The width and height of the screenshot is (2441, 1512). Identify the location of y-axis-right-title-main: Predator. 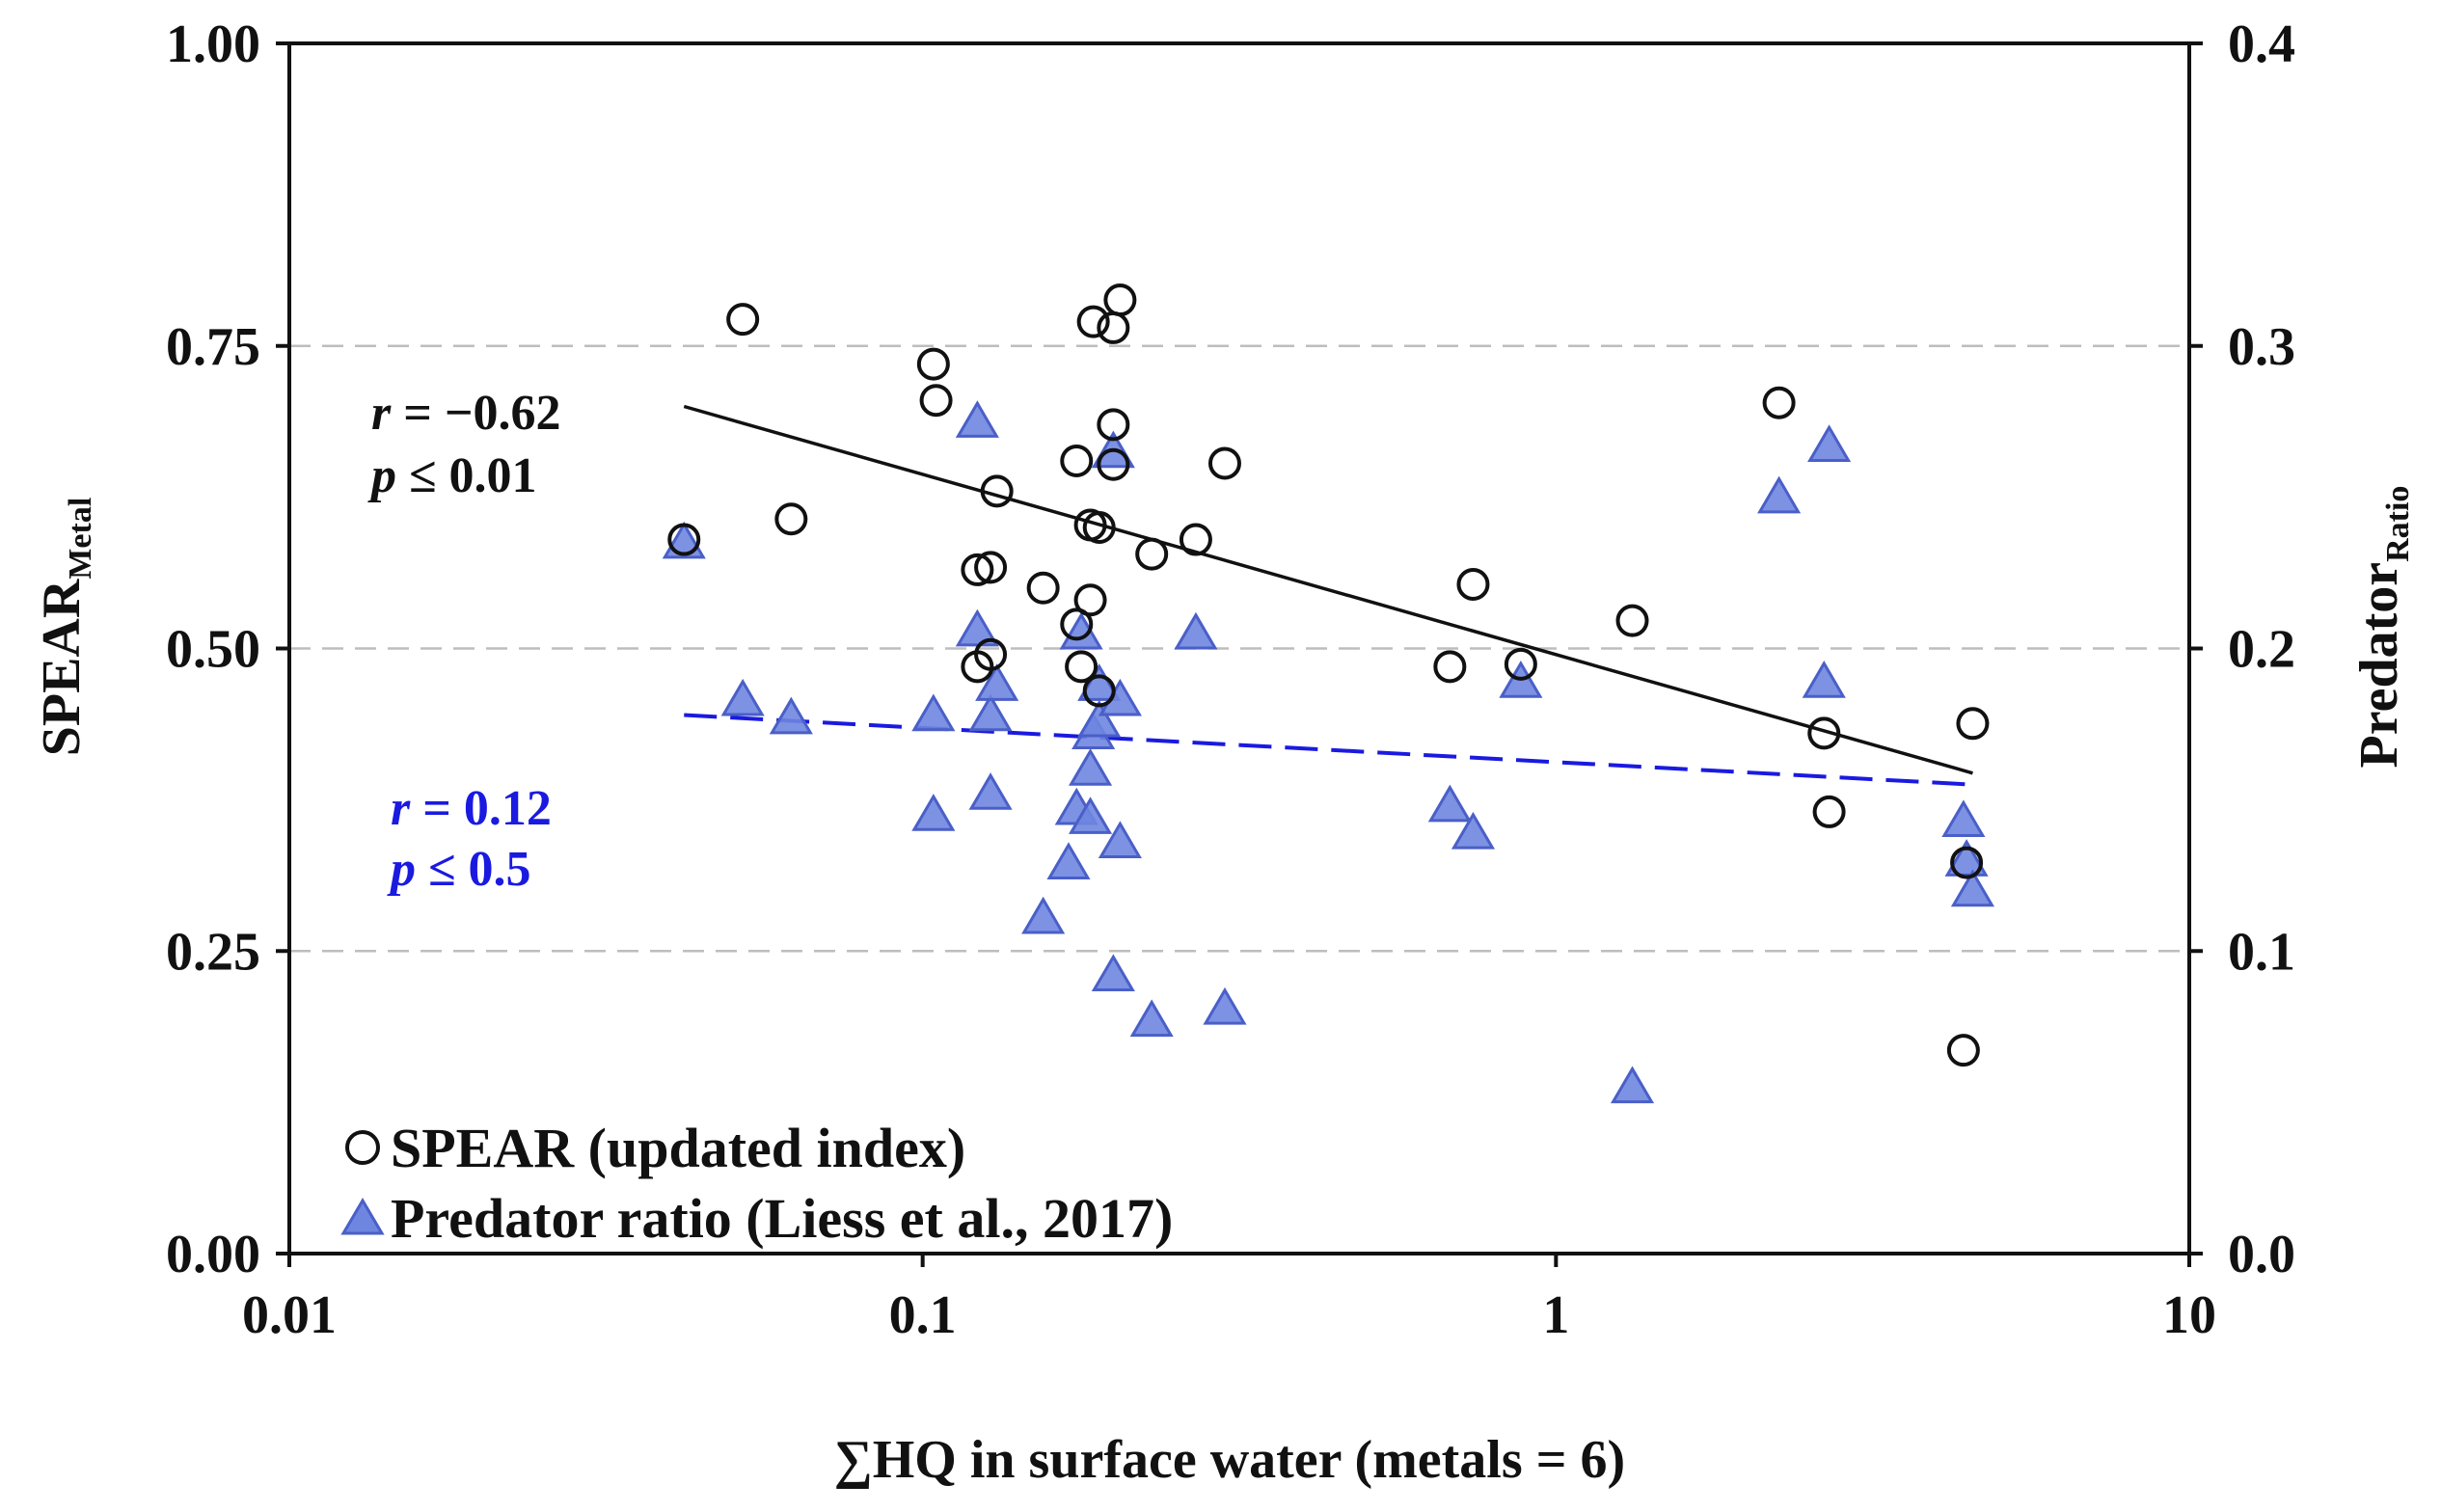
(2379, 665).